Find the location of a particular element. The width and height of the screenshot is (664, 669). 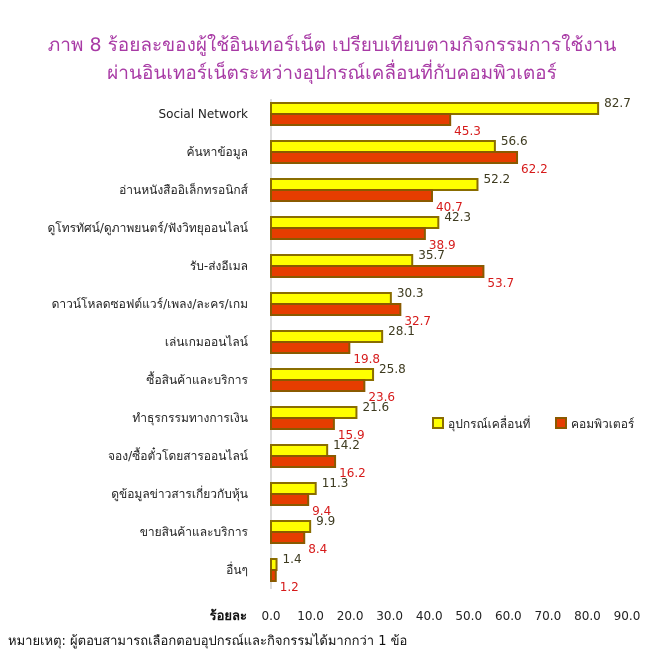

data-label: 32.7 is located at coordinates (417, 321).